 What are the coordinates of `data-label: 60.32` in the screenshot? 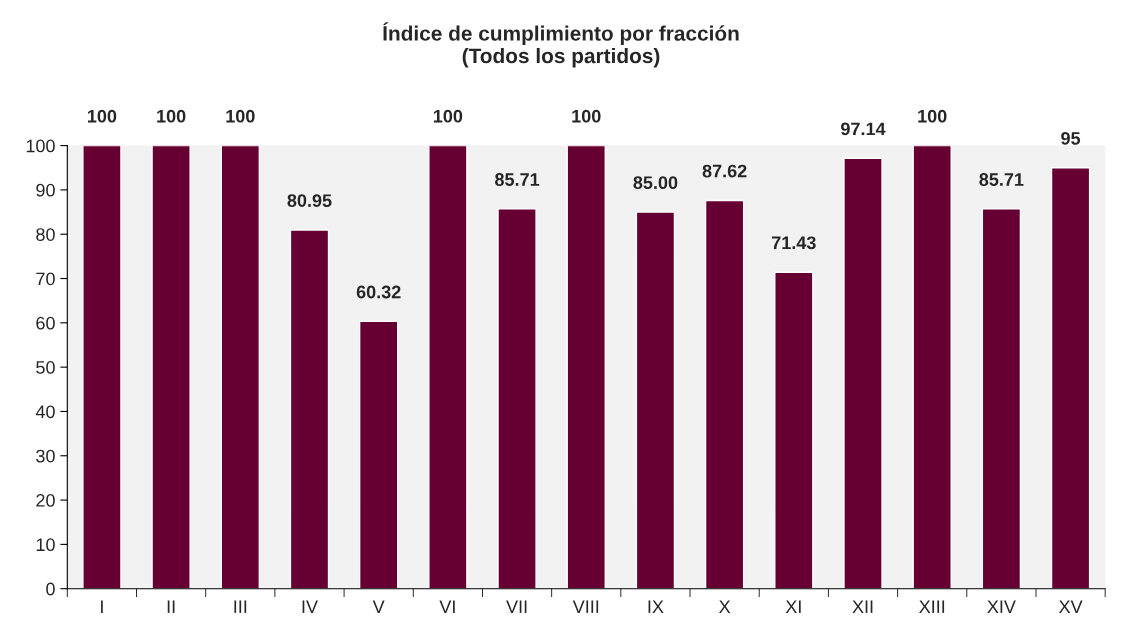 It's located at (378, 292).